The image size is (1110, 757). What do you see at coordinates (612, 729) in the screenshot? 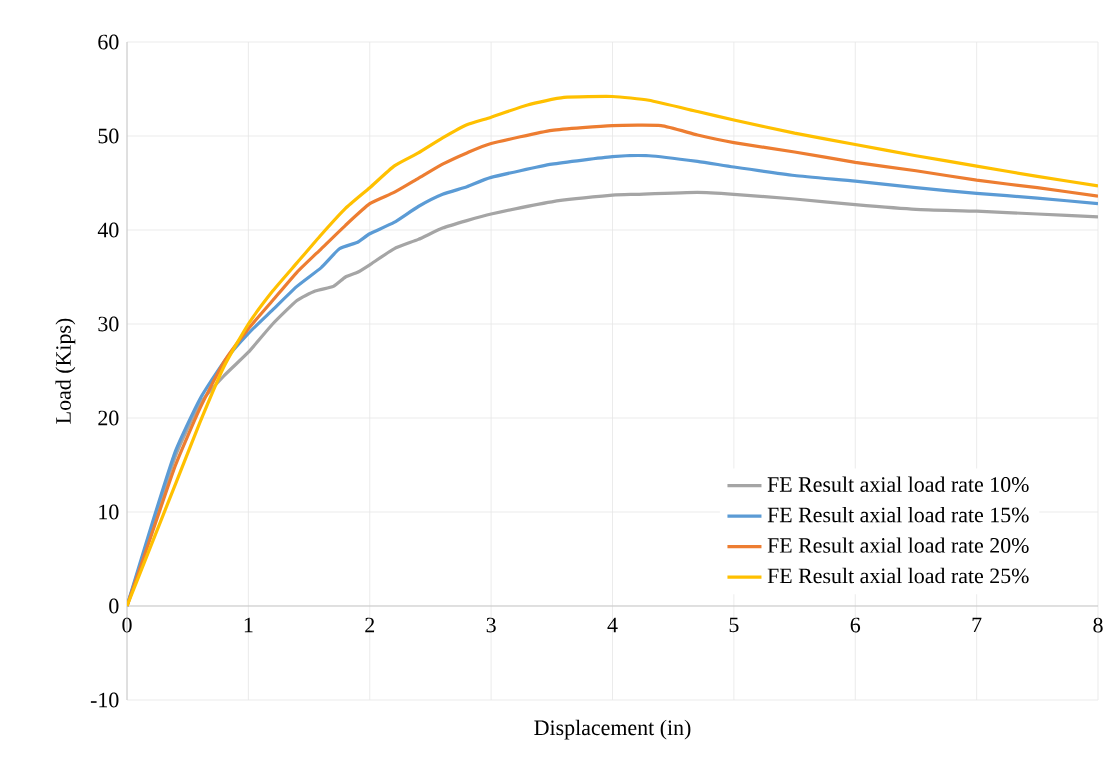
I see `x-axis-title: Displacement (in)` at bounding box center [612, 729].